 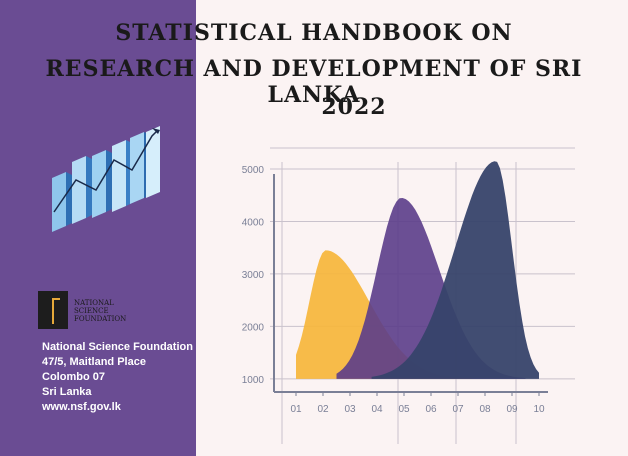 What do you see at coordinates (81, 407) in the screenshot?
I see `address-web: www.nsf.gov.lk` at bounding box center [81, 407].